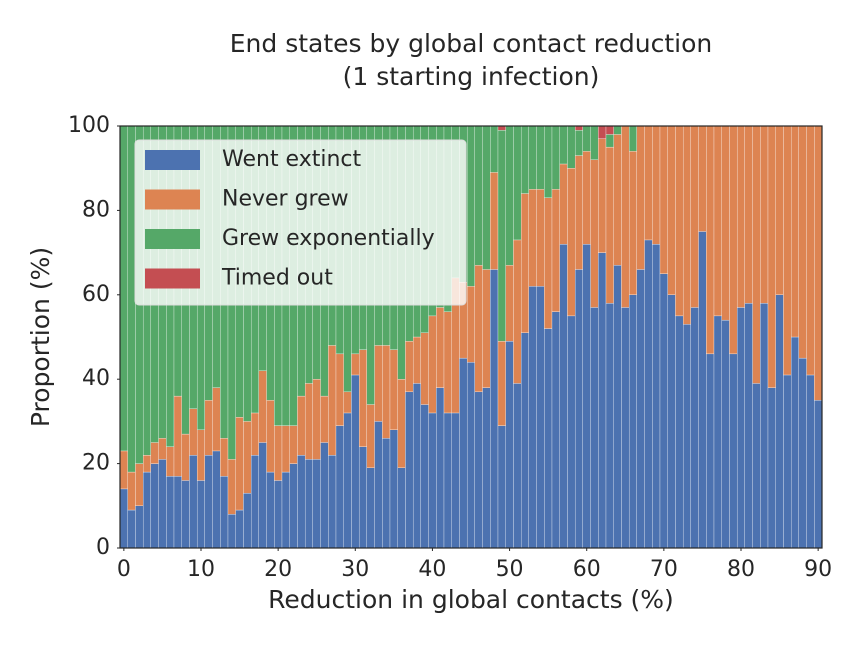 This screenshot has width=864, height=648. Describe the element at coordinates (277, 278) in the screenshot. I see `legend-label: Timed out` at that location.